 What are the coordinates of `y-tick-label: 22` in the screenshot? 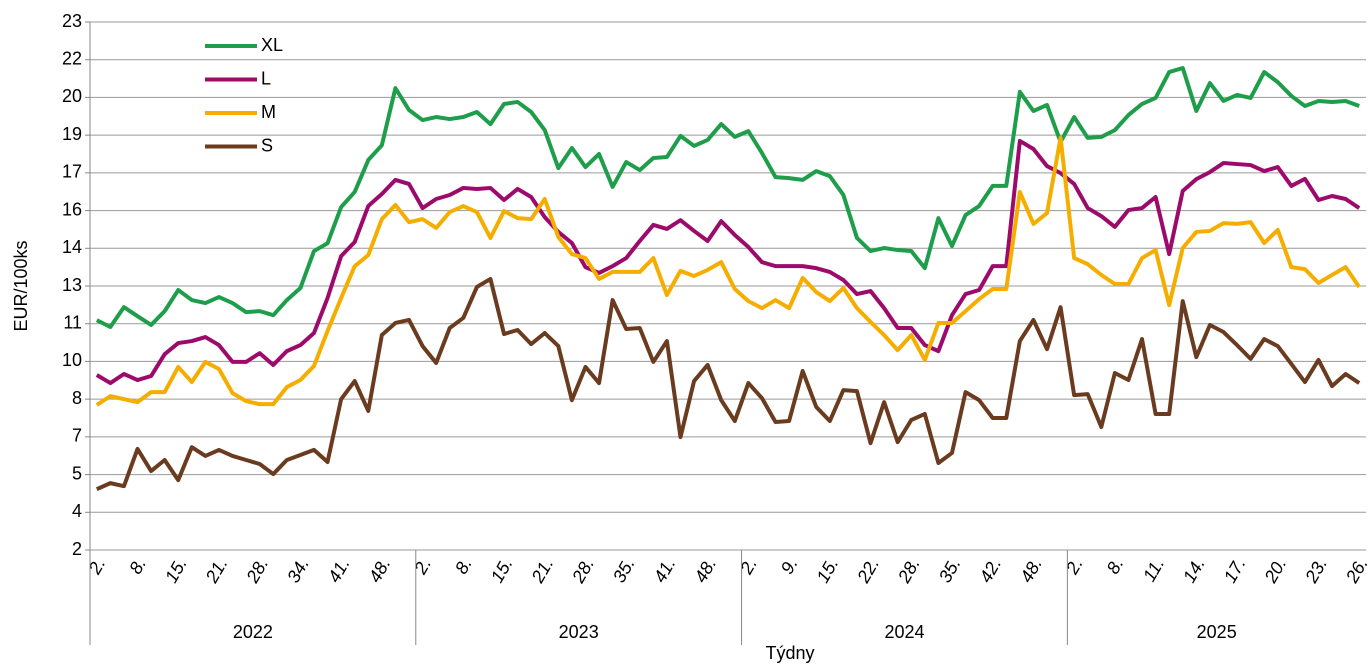 It's located at (72, 58).